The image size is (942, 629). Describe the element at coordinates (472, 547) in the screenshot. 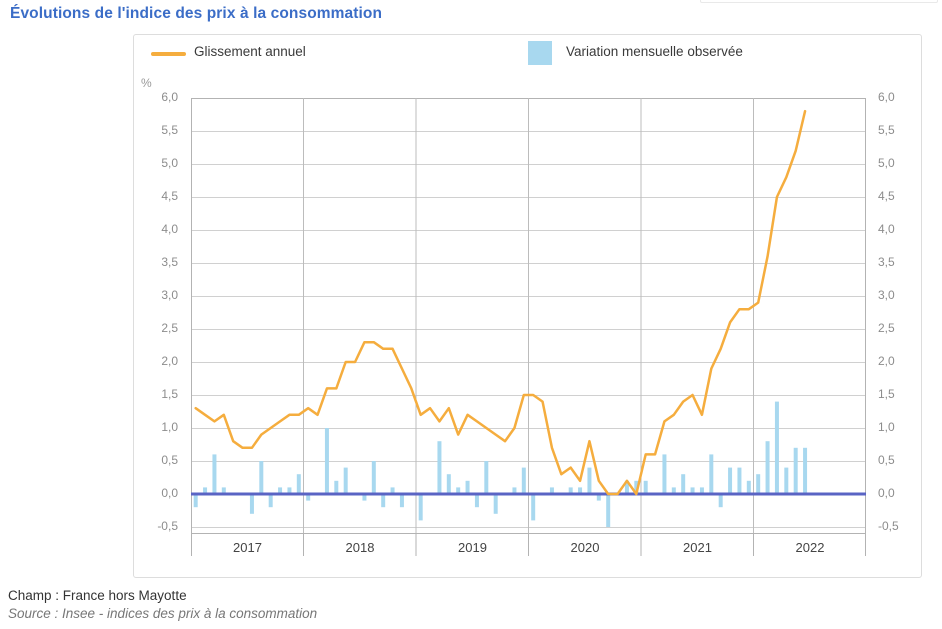

I see `x-axis-year-label: 2019` at that location.